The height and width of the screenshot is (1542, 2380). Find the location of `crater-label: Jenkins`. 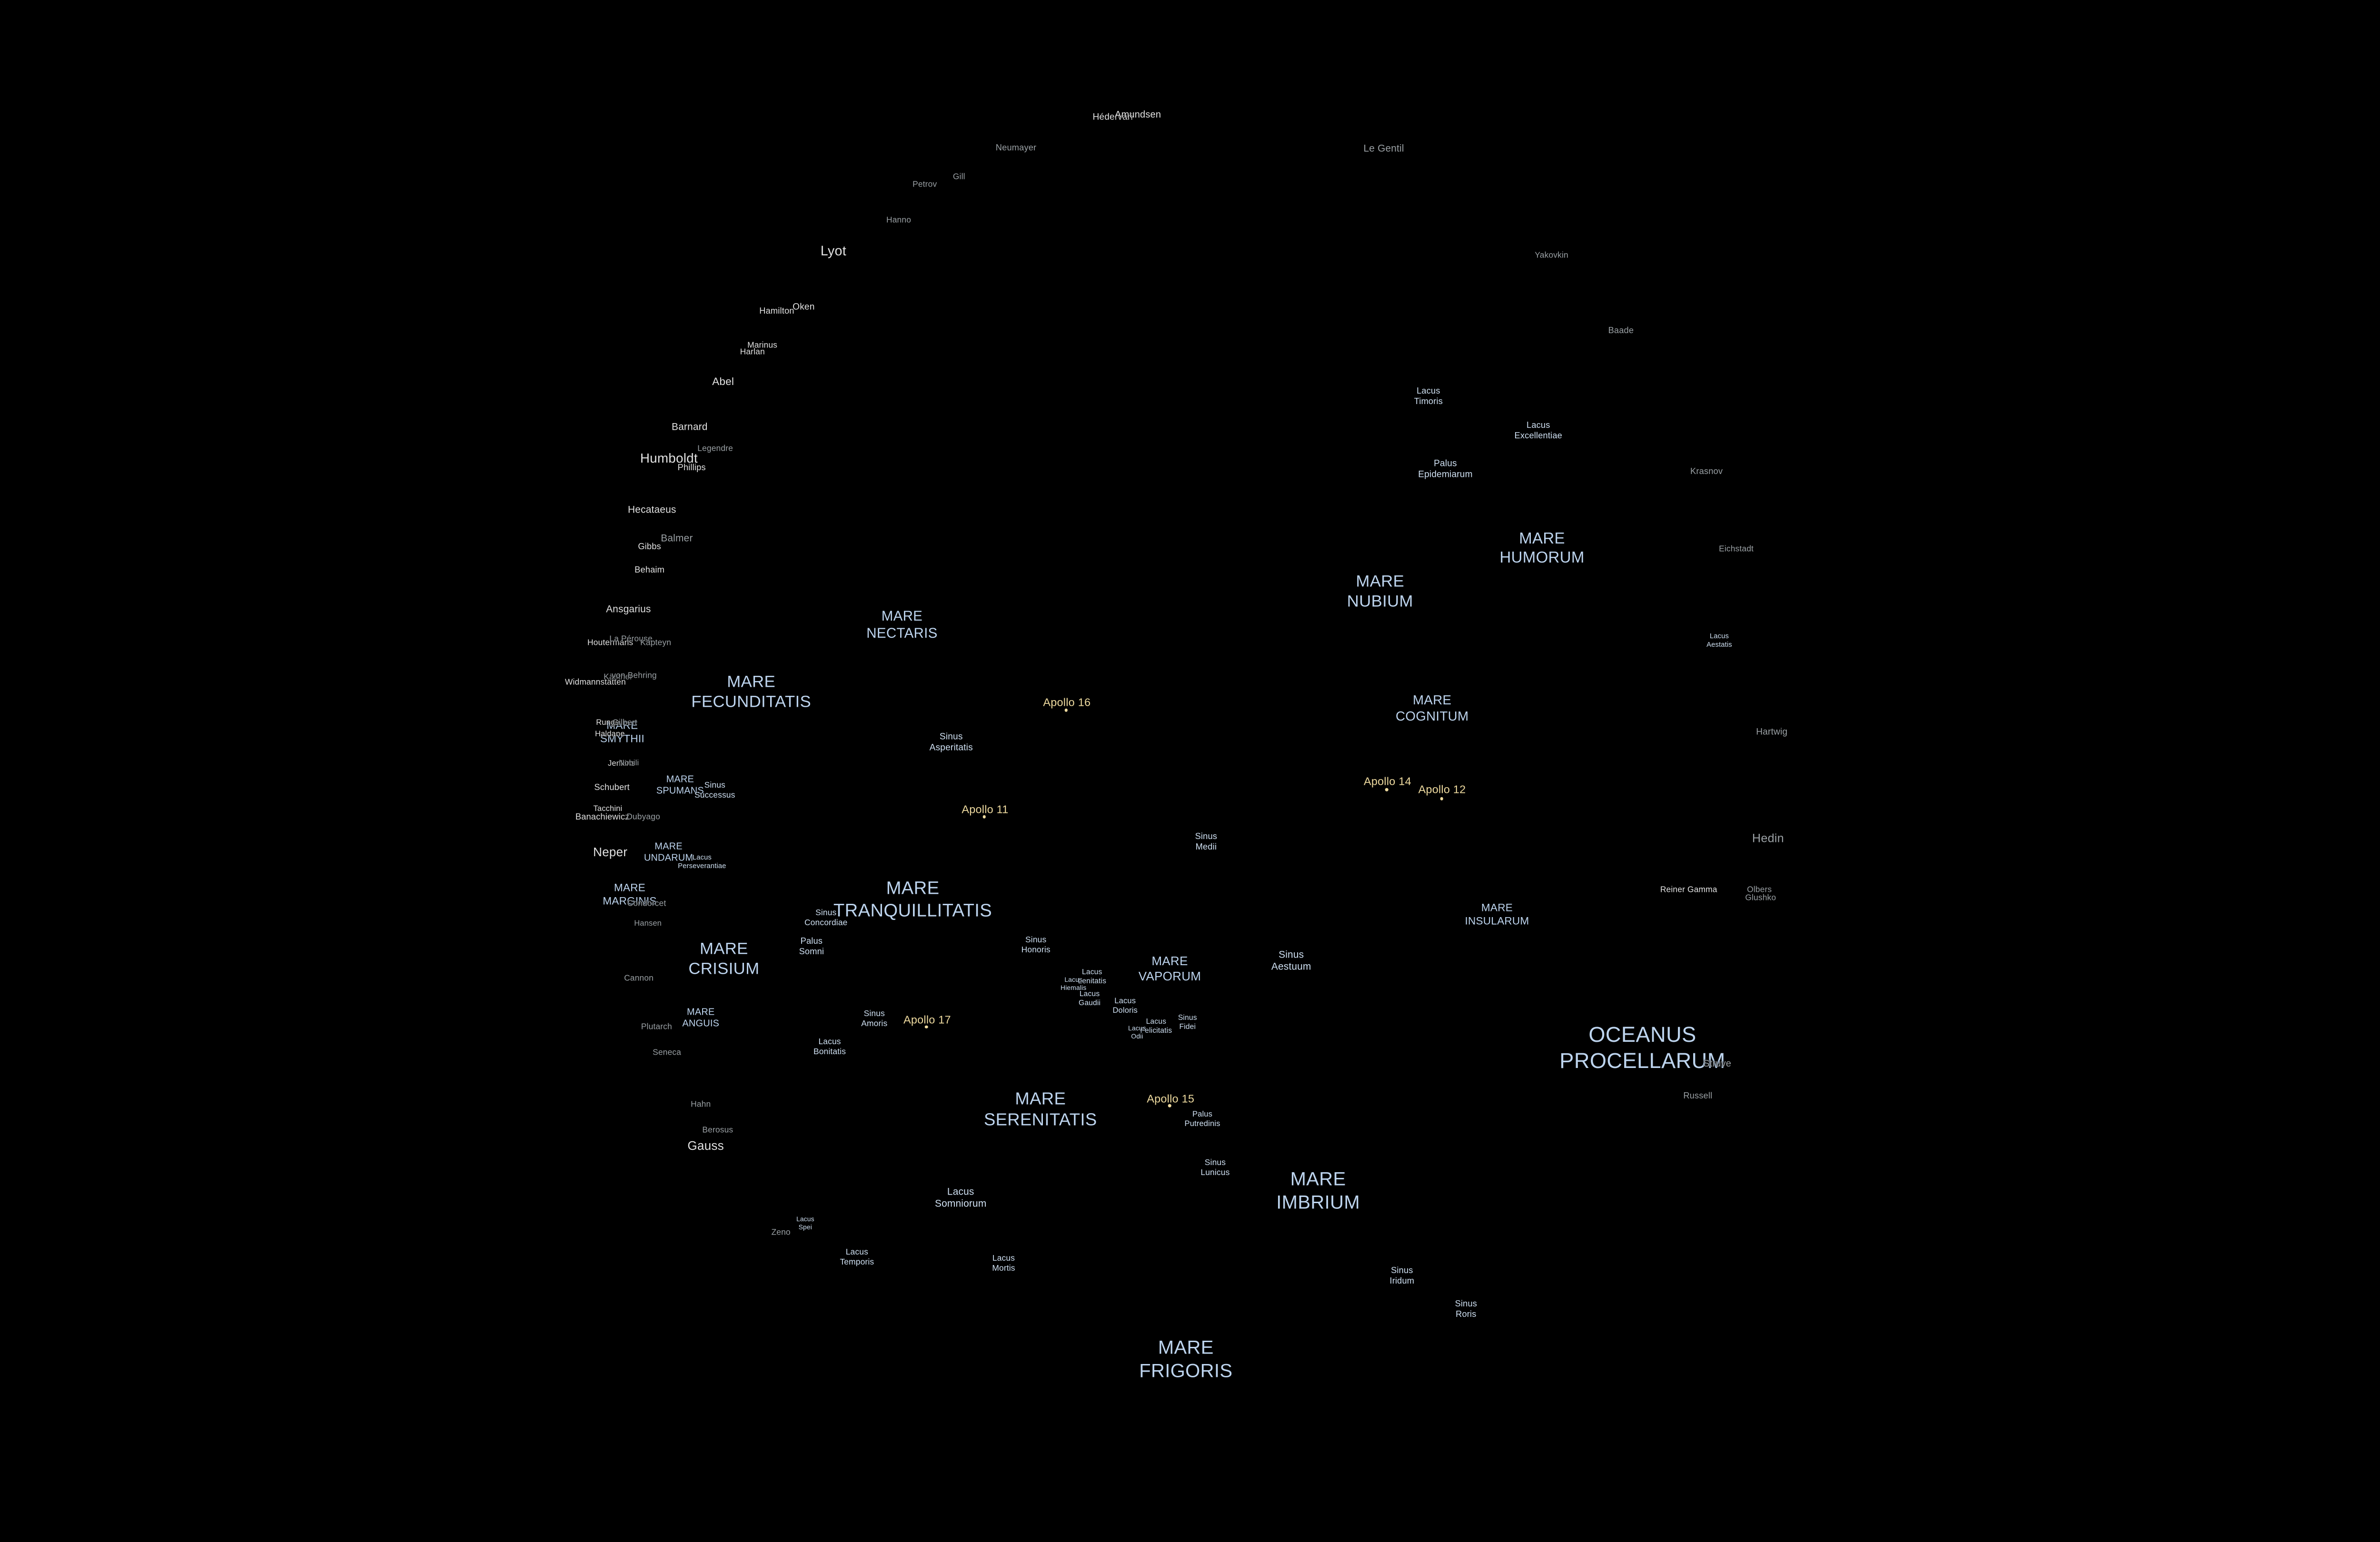

crater-label: Jenkins is located at coordinates (621, 763).